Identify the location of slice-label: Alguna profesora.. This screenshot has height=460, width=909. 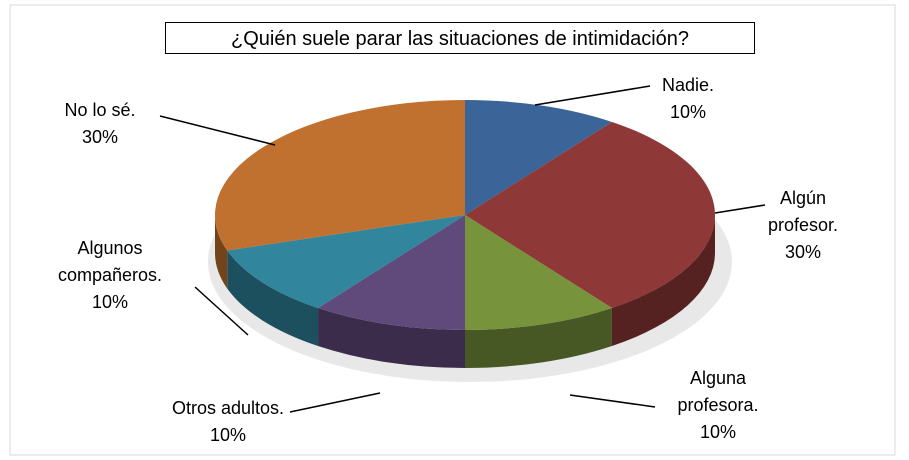
(718, 391).